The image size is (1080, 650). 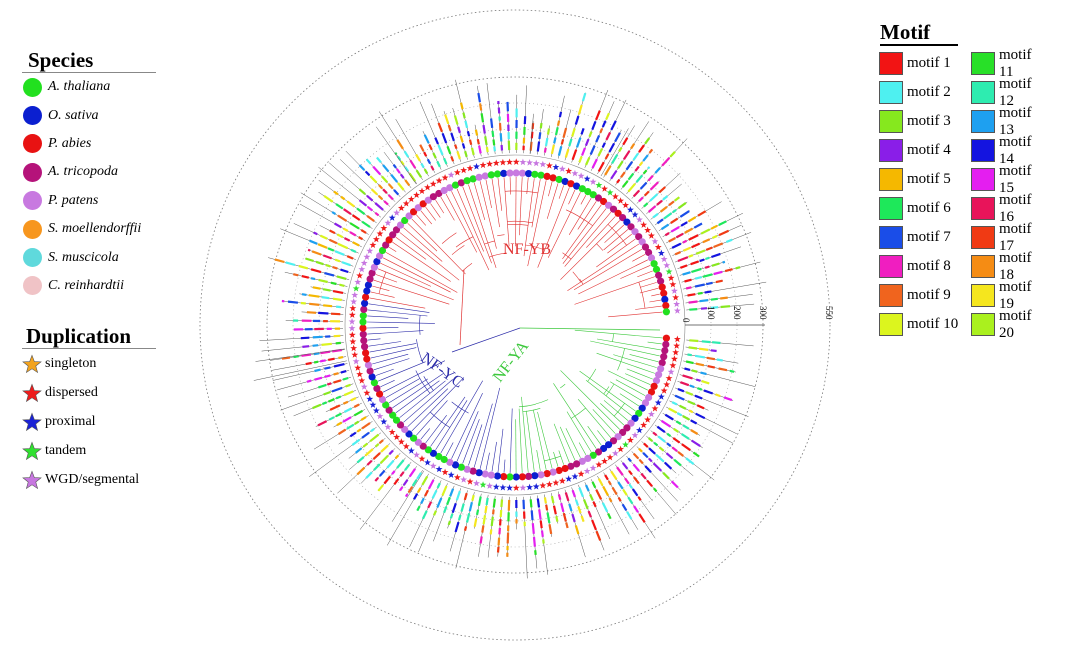 What do you see at coordinates (929, 295) in the screenshot?
I see `motif-label: motif 9` at bounding box center [929, 295].